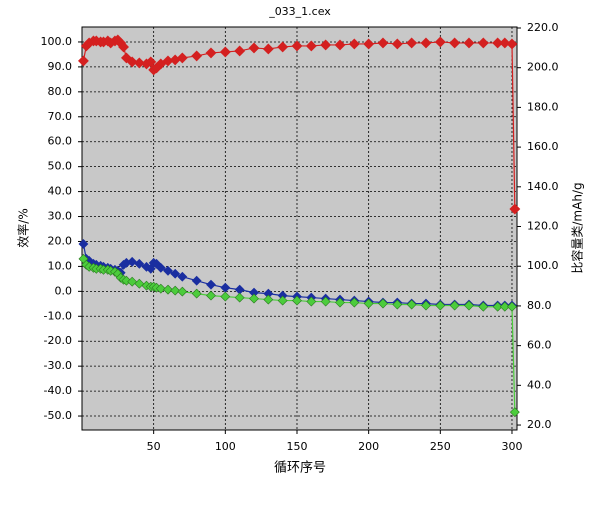  What do you see at coordinates (23, 227) in the screenshot?
I see `y-axis-label: 效率/%` at bounding box center [23, 227].